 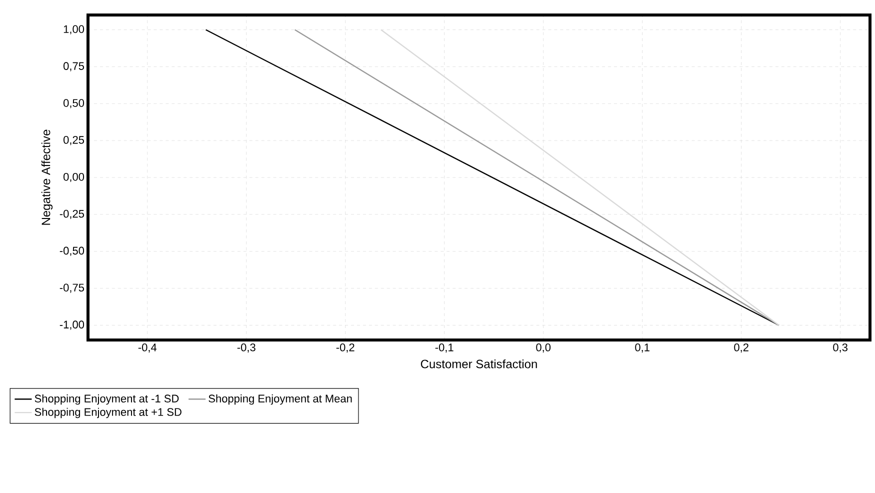 I want to click on y-tick-label: -0,25, so click(x=72, y=214).